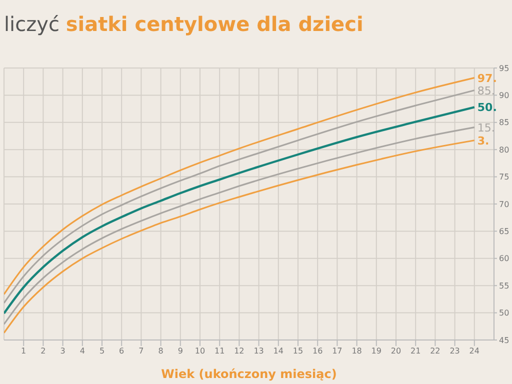 This screenshot has height=384, width=512. Describe the element at coordinates (486, 91) in the screenshot. I see `series-label: 85.` at that location.